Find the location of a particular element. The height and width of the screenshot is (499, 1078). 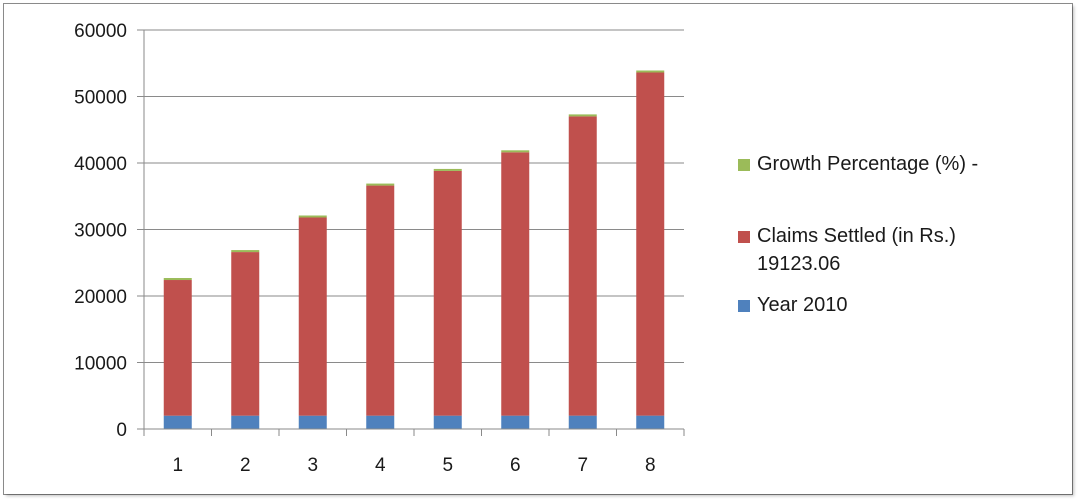

x-tick-label: 5 is located at coordinates (447, 465).